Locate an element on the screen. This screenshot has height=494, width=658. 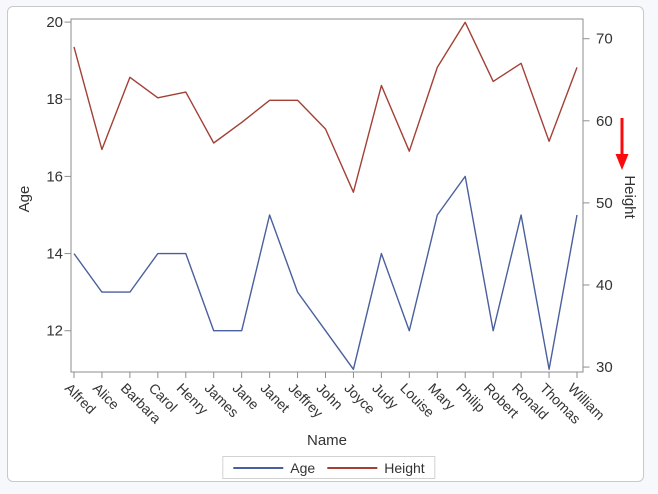
legend-item-age: Age is located at coordinates (274, 468).